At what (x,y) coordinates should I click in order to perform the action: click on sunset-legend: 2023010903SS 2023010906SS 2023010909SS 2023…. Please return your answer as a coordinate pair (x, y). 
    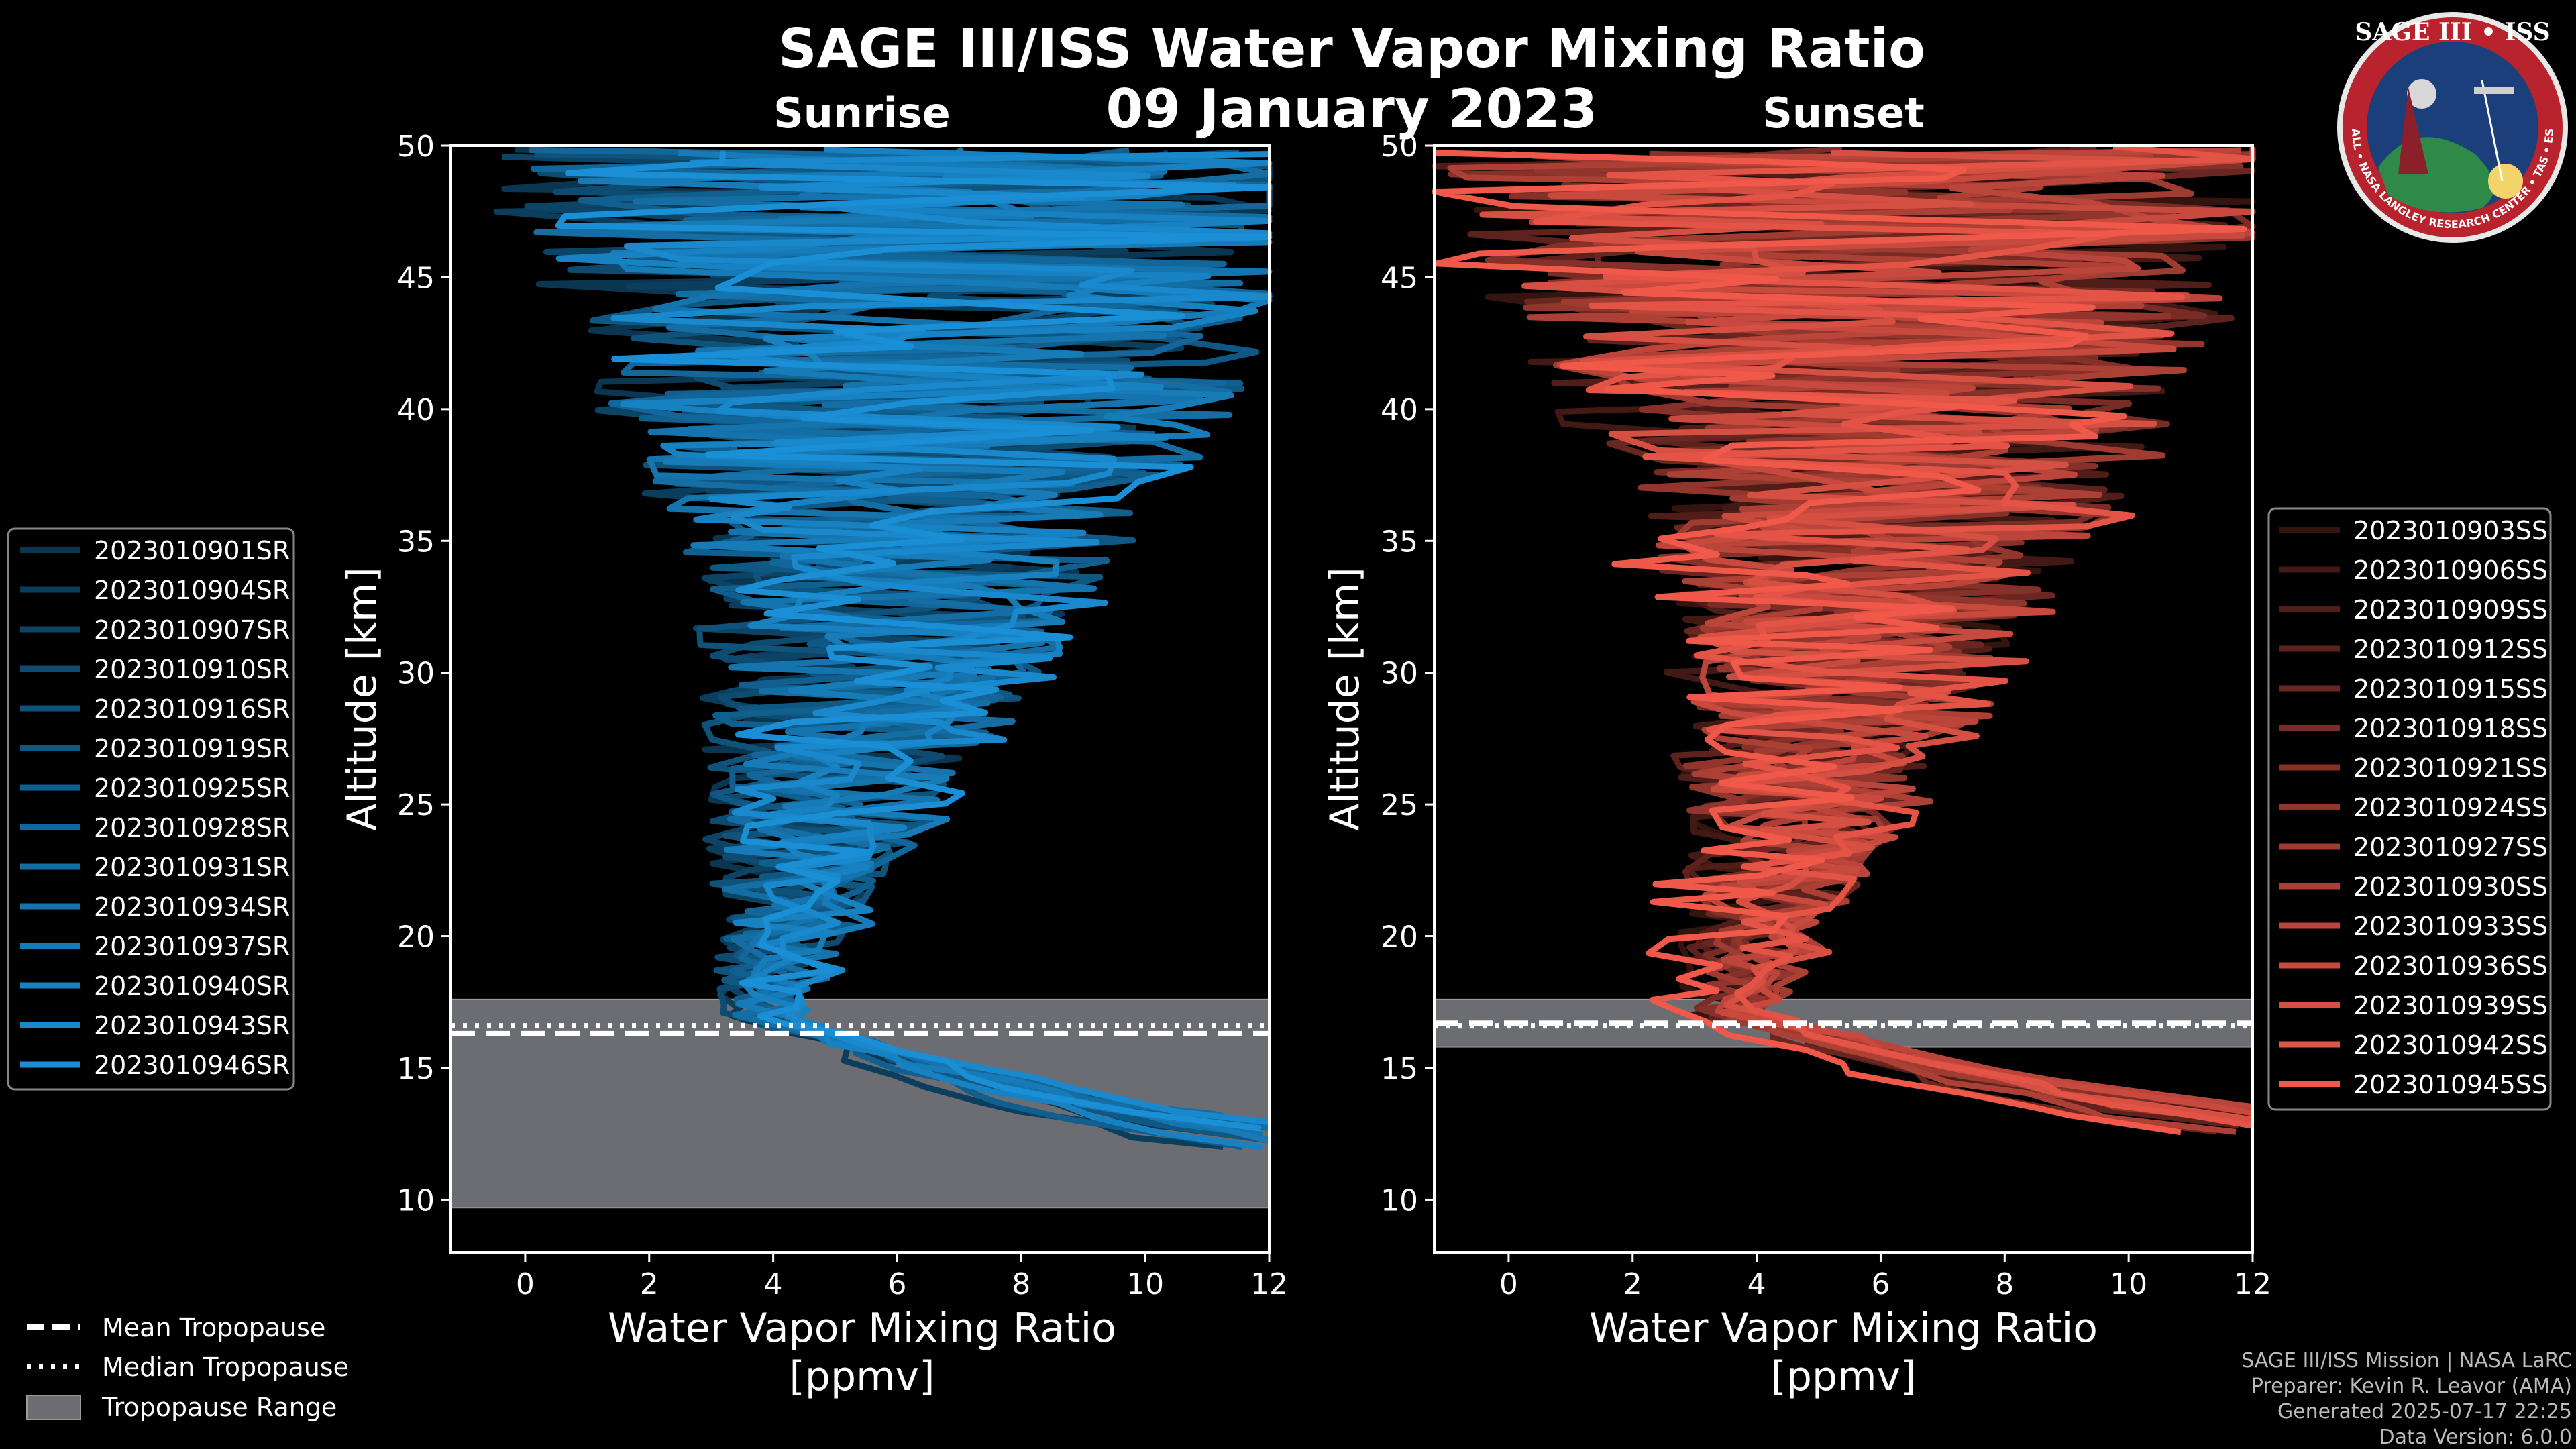
    Looking at the image, I should click on (2409, 809).